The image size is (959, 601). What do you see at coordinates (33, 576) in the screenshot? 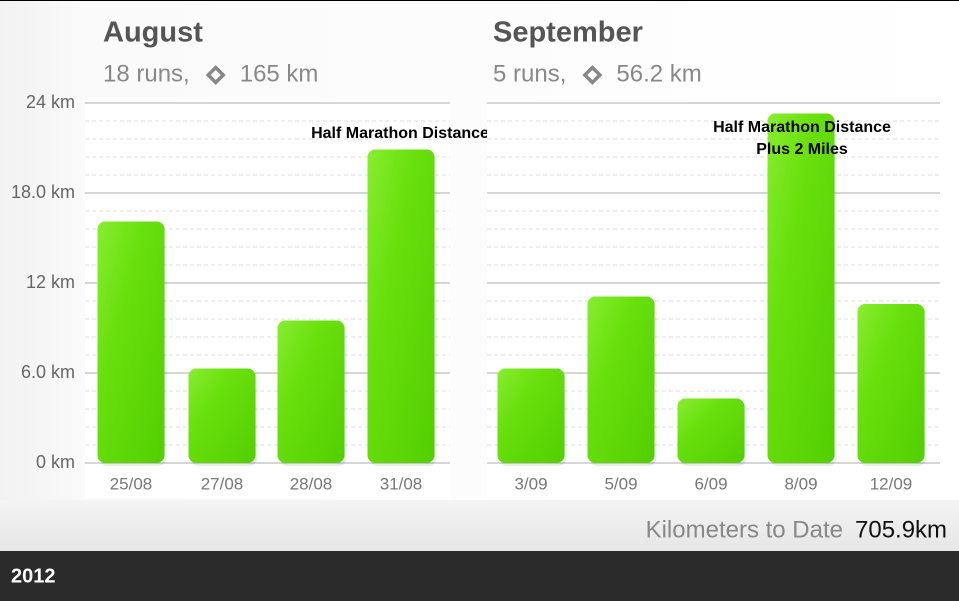
I see `year: 2012` at bounding box center [33, 576].